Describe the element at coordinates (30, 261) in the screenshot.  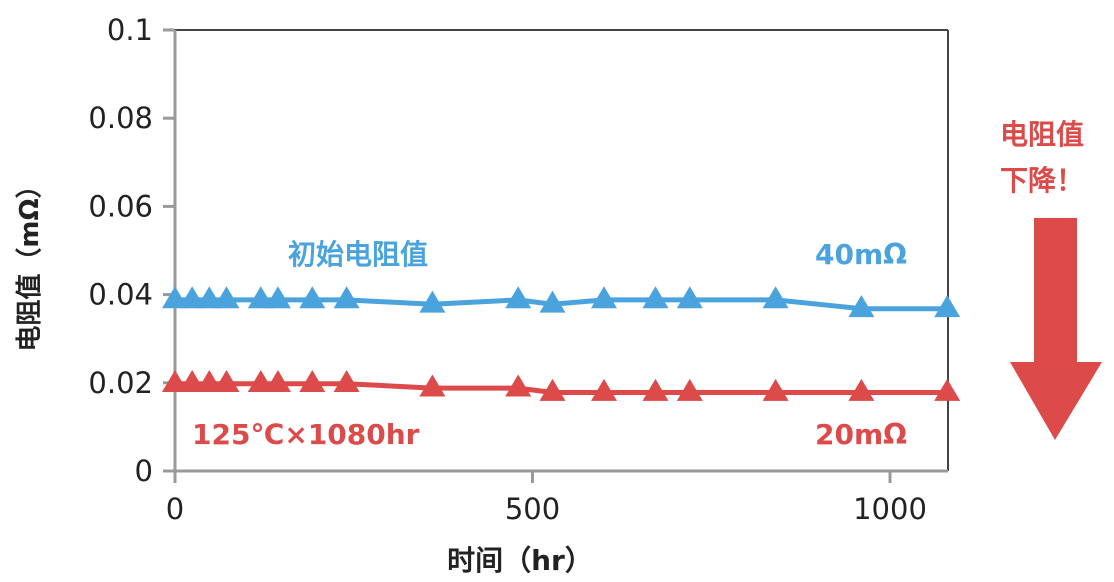
I see `y-axis-label: 电阻值（mΩ）` at that location.